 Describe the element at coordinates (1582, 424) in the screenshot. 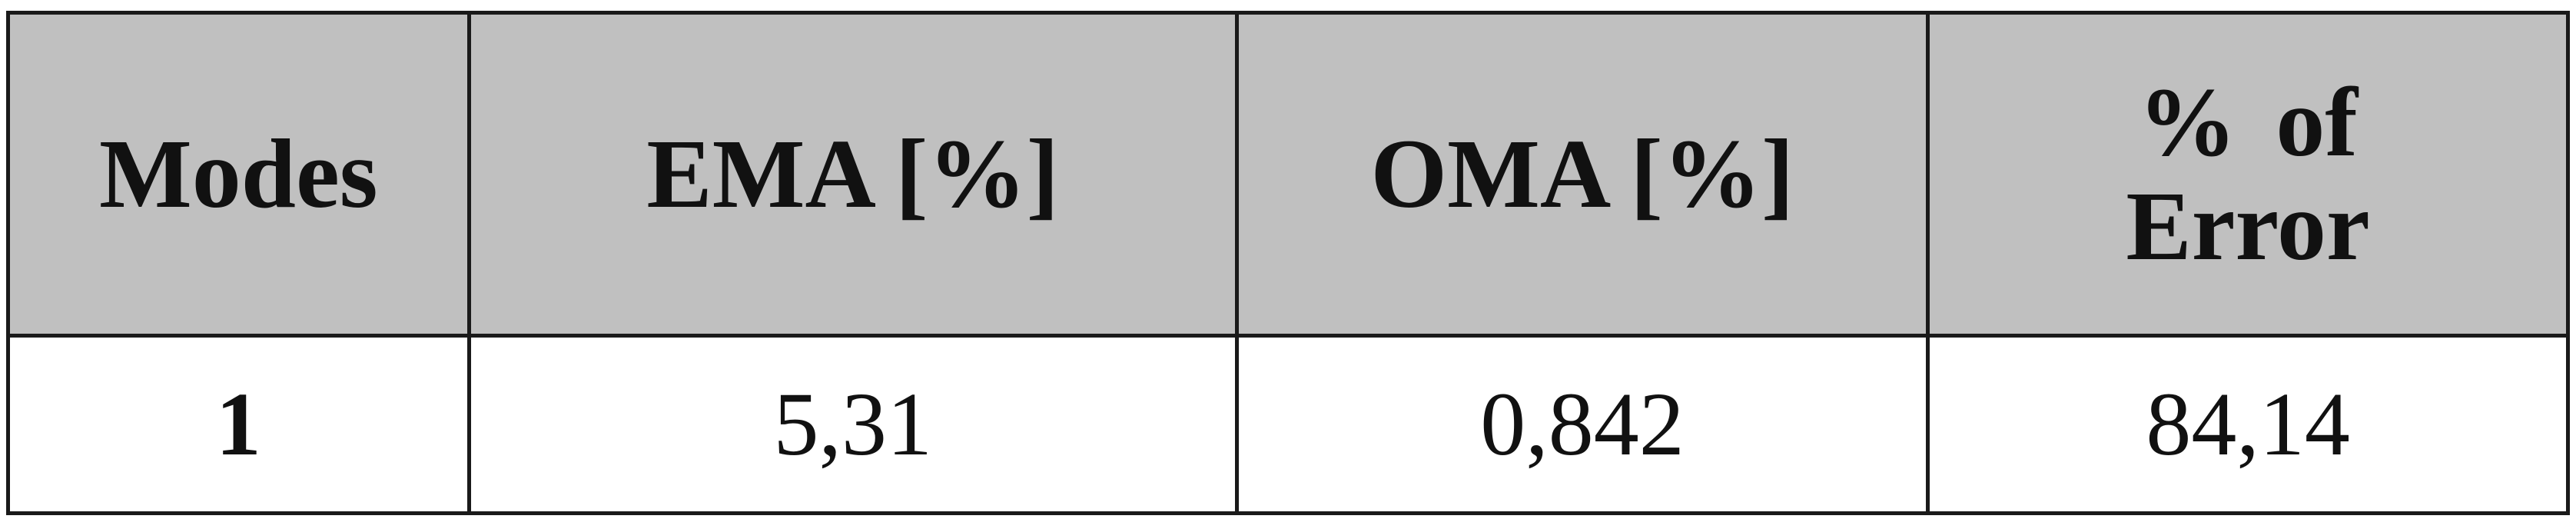

I see `cell-oma: 0,842` at that location.